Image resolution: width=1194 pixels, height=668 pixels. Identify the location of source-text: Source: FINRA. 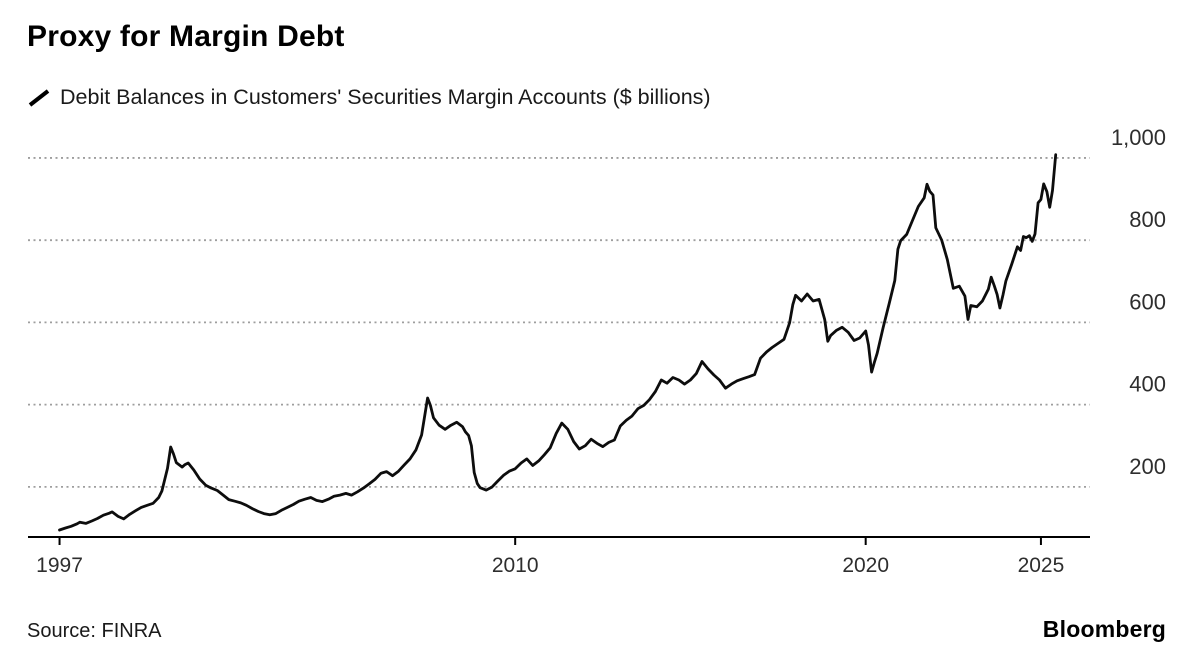
(94, 631).